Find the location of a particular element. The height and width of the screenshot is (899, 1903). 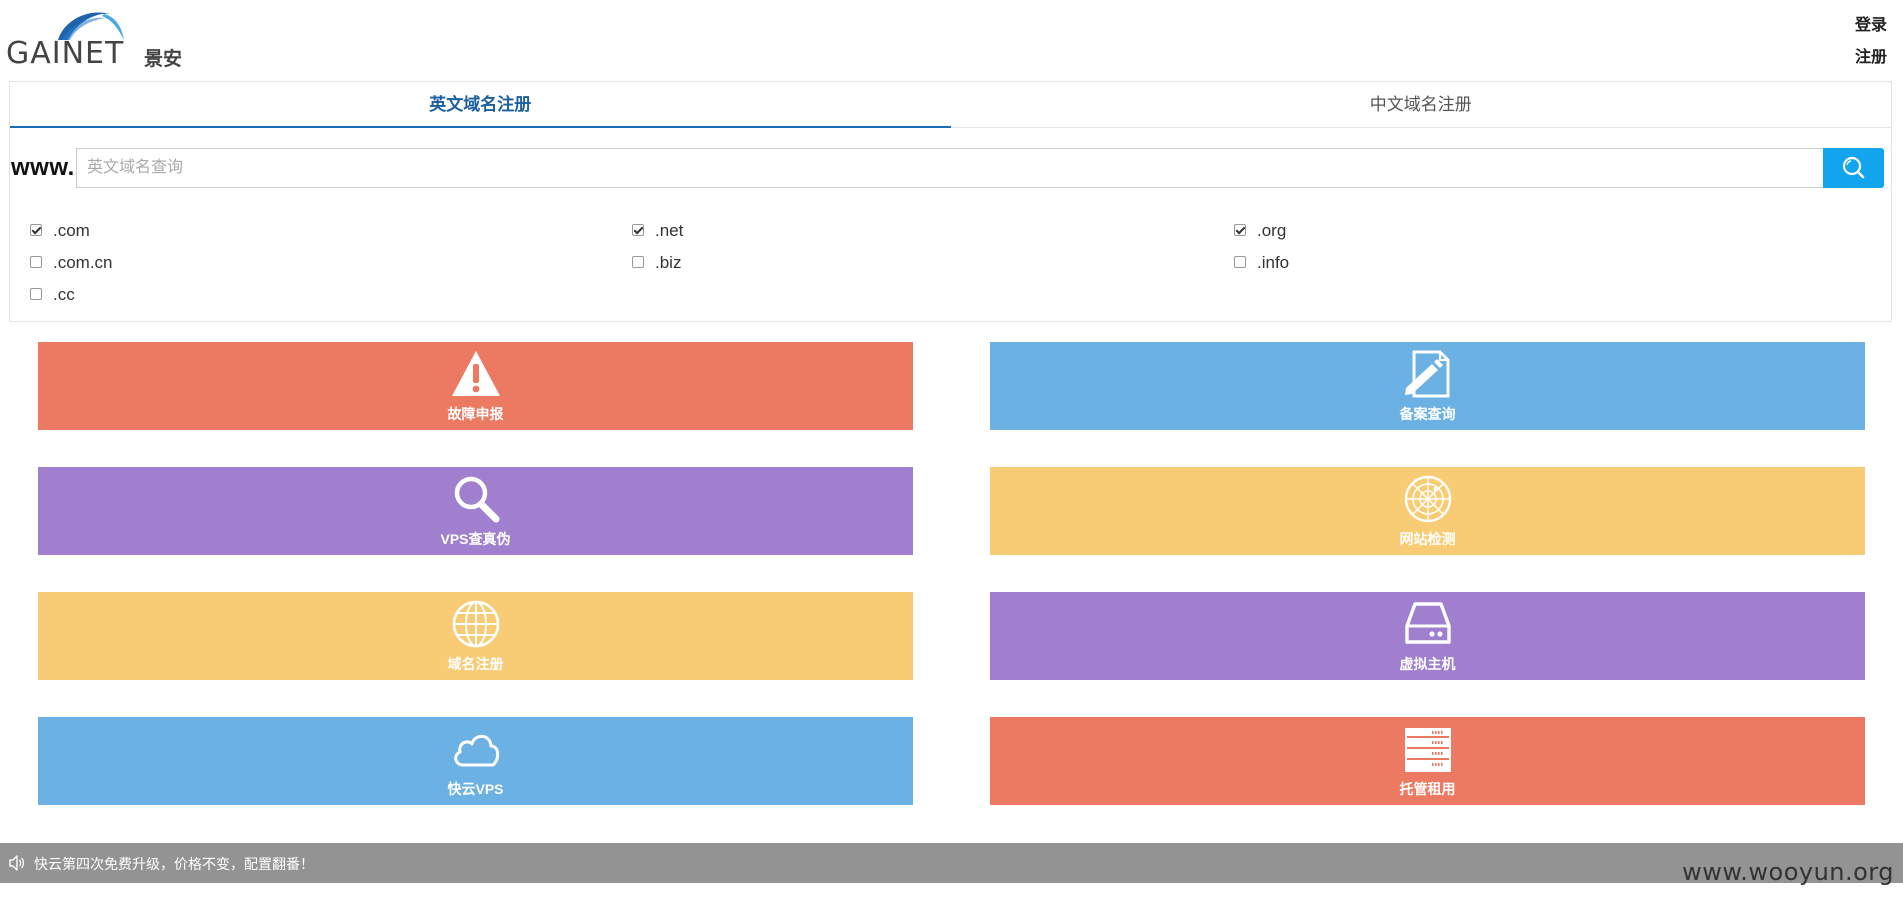

tile-label: 域名注册 is located at coordinates (475, 664).